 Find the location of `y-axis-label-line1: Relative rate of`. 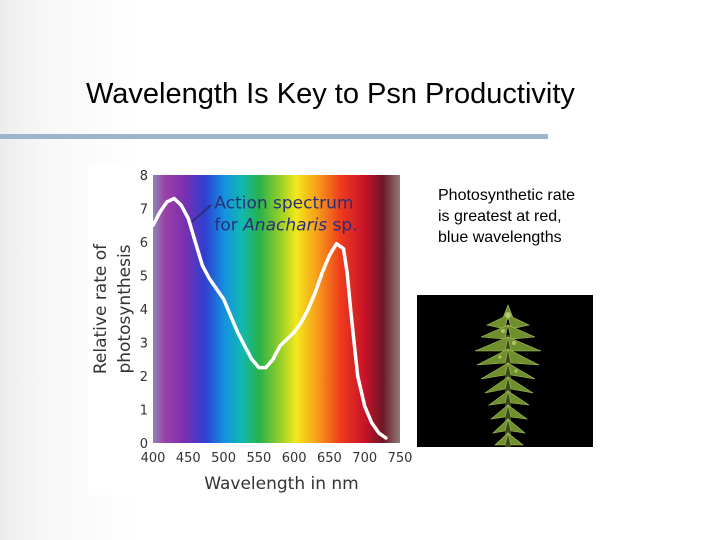

y-axis-label-line1: Relative rate of is located at coordinates (101, 308).